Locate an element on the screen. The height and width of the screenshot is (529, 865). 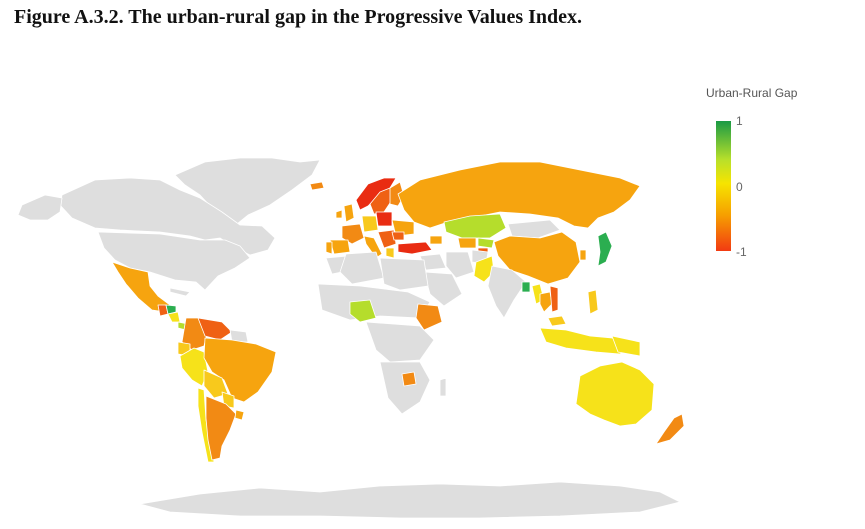
country-germany is located at coordinates (370, 224).